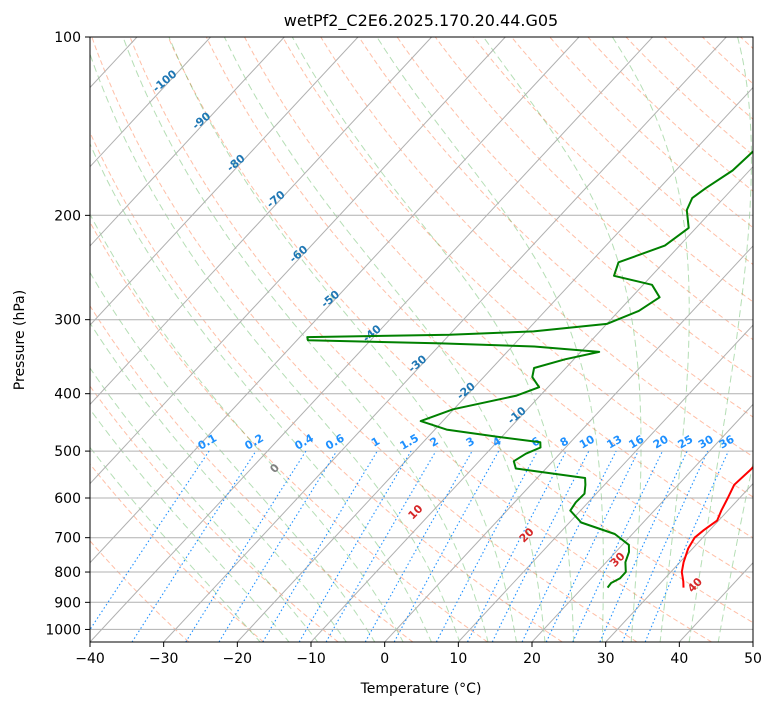 The width and height of the screenshot is (775, 708). Describe the element at coordinates (20, 340) in the screenshot. I see `y-axis-label: Pressure (hPa)` at that location.